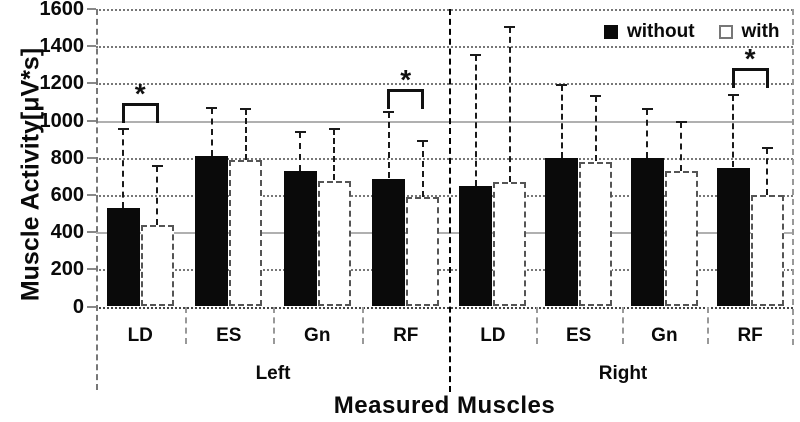 Image resolution: width=800 pixels, height=422 pixels. Describe the element at coordinates (793, 177) in the screenshot. I see `plot-right-edge` at that location.